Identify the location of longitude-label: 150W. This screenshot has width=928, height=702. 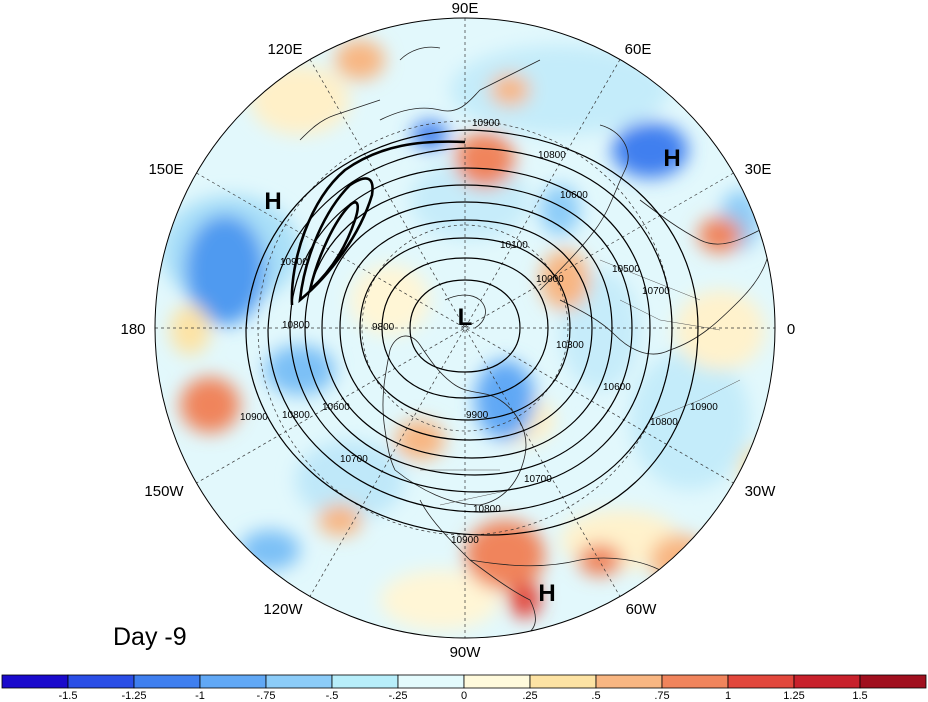
(164, 491).